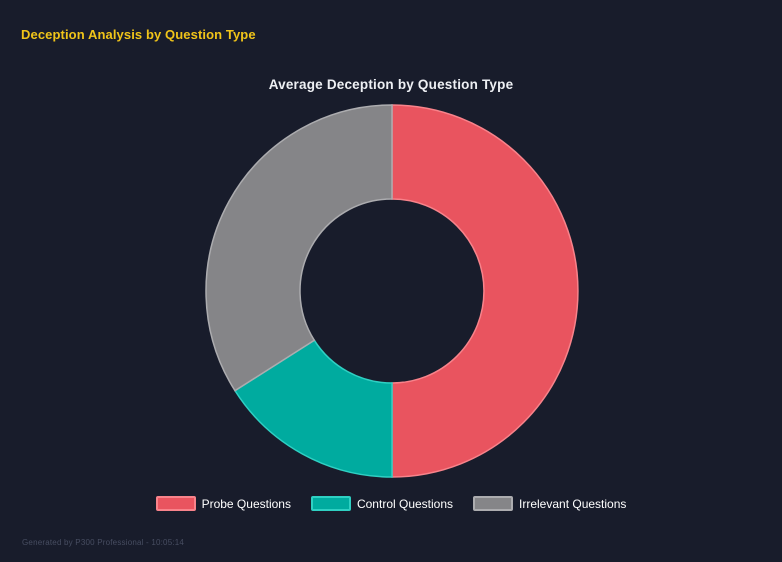  Describe the element at coordinates (405, 503) in the screenshot. I see `legend-label: Control Questions` at that location.